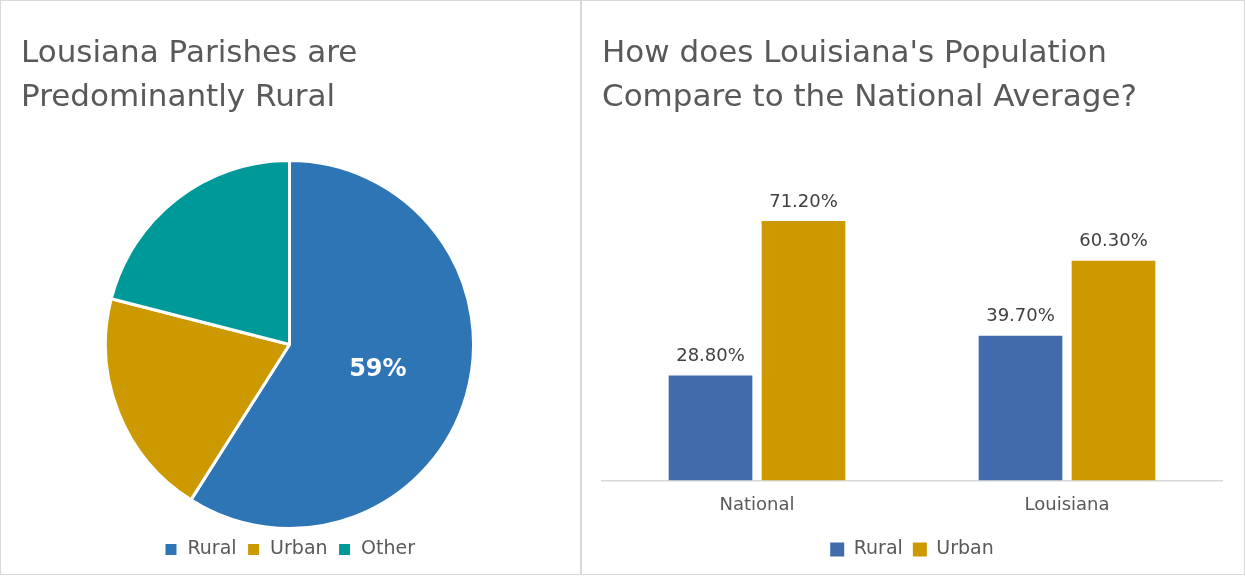  What do you see at coordinates (757, 503) in the screenshot?
I see `x-tick-label: National` at bounding box center [757, 503].